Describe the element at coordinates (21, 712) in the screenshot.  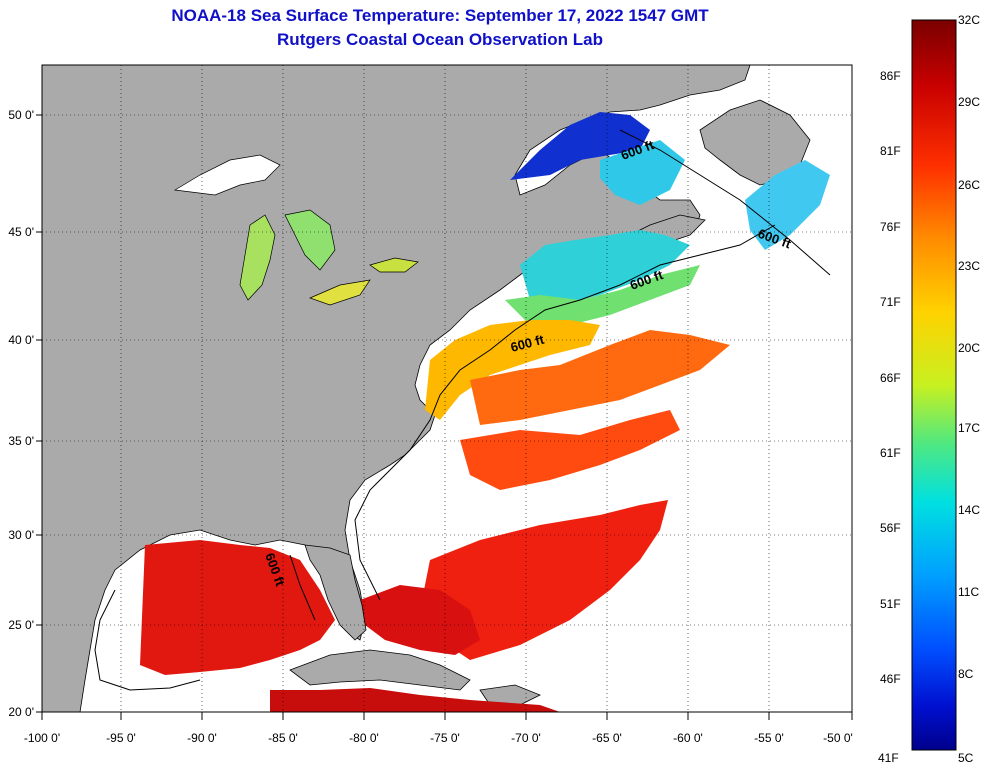
I see `lat-label: 20 0'` at that location.